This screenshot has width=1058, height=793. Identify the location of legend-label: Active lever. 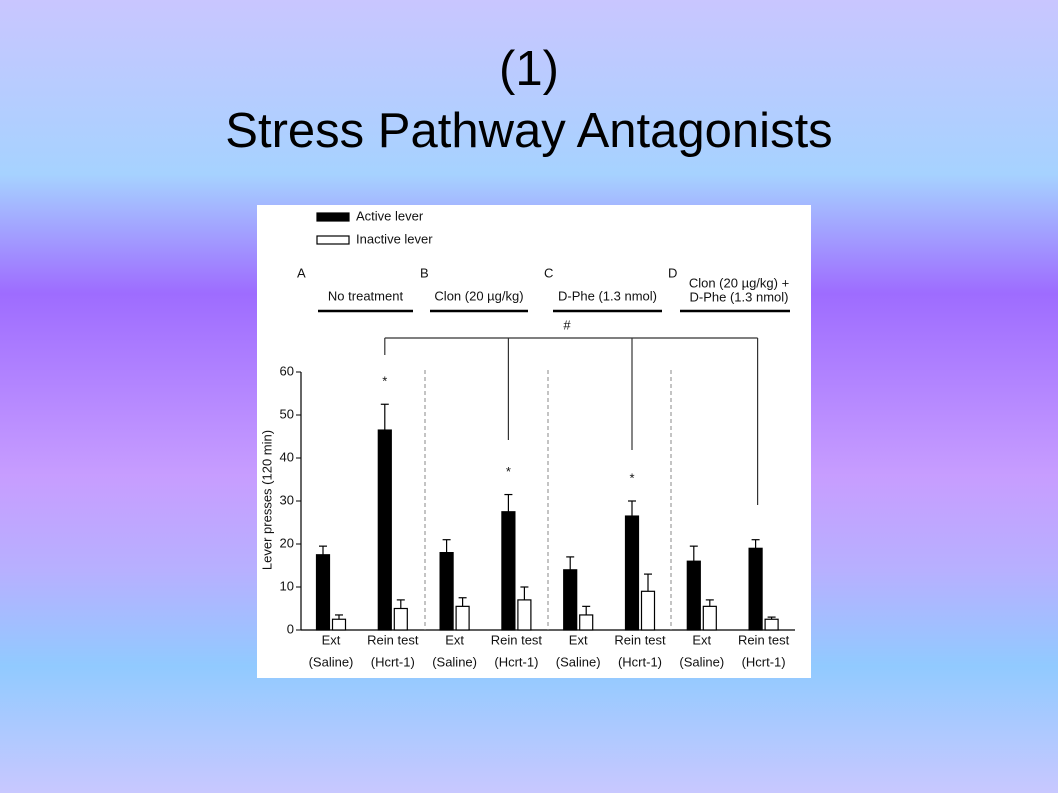
(390, 215).